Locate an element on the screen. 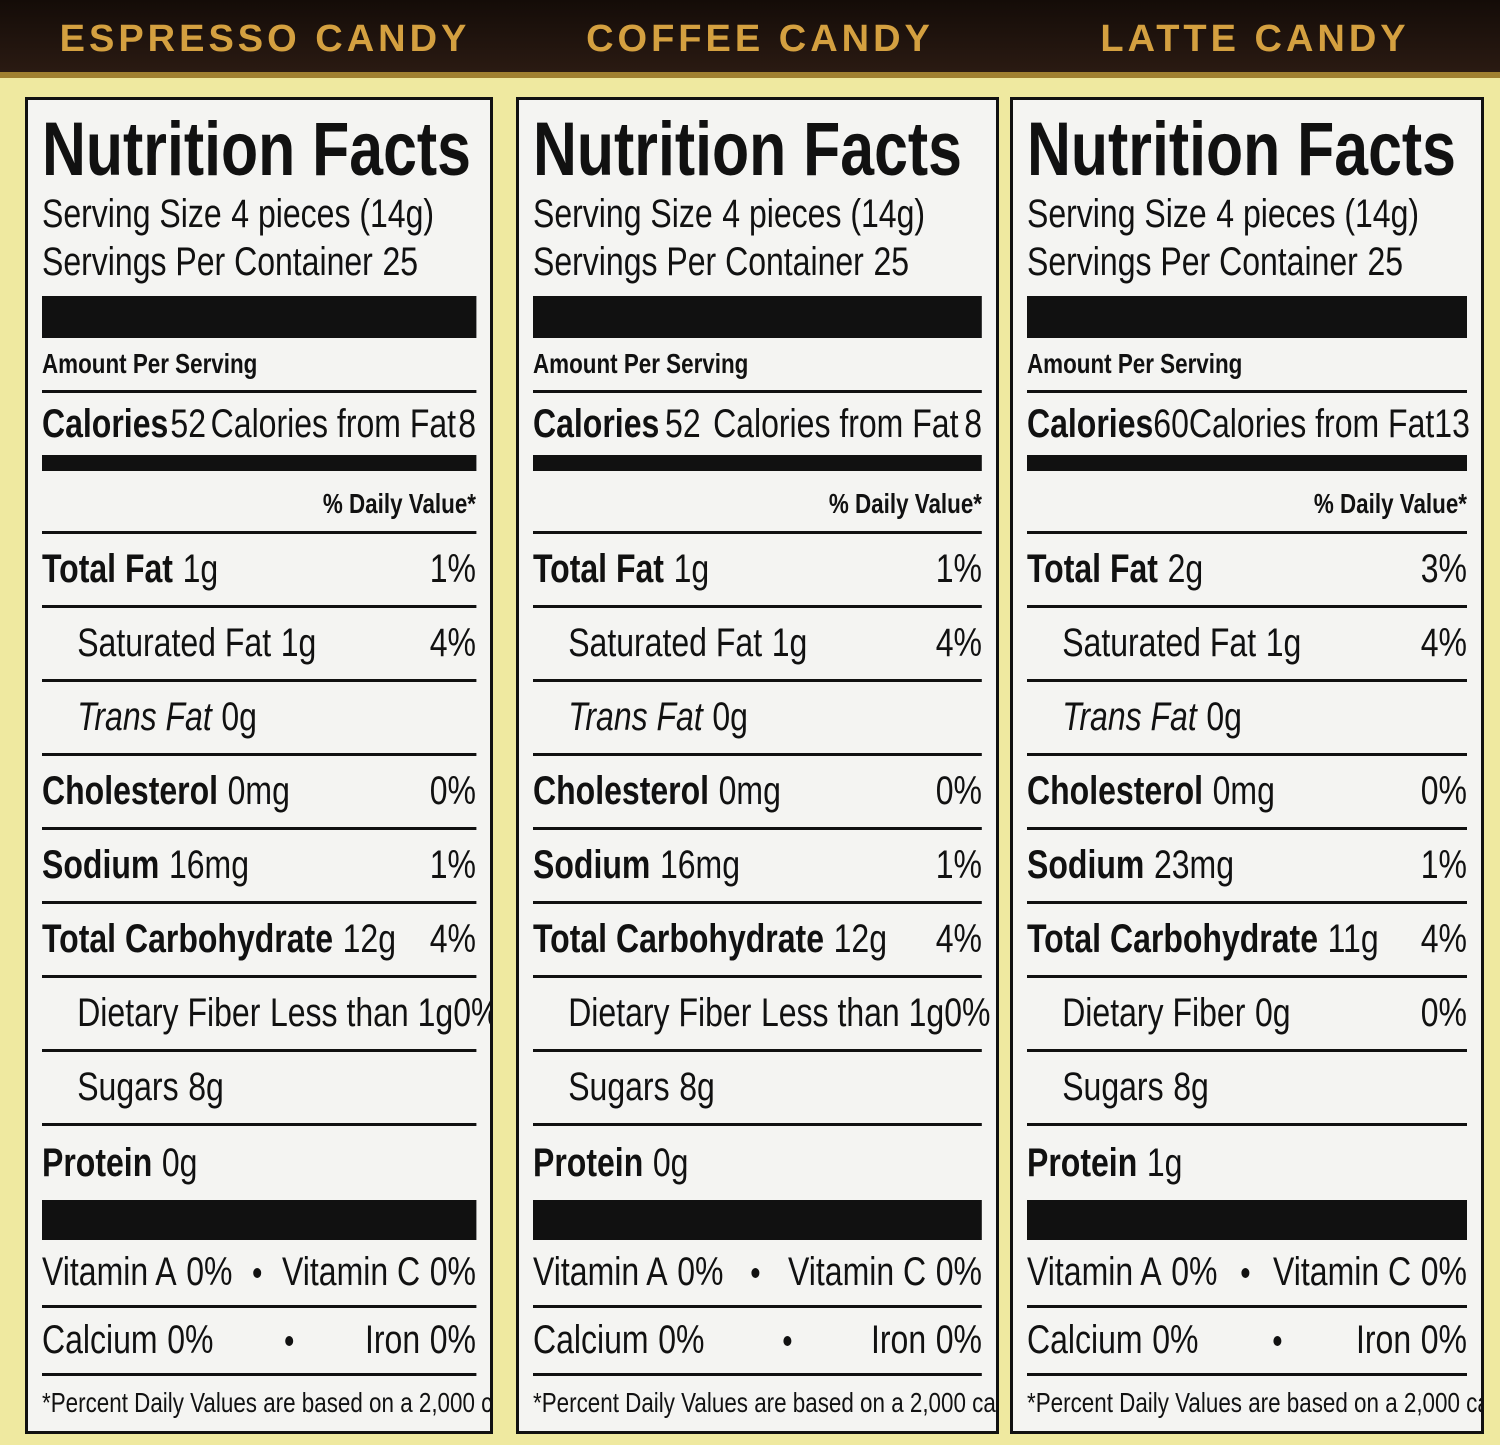  nutrient-name: Trans Fat 0g is located at coordinates (658, 717).